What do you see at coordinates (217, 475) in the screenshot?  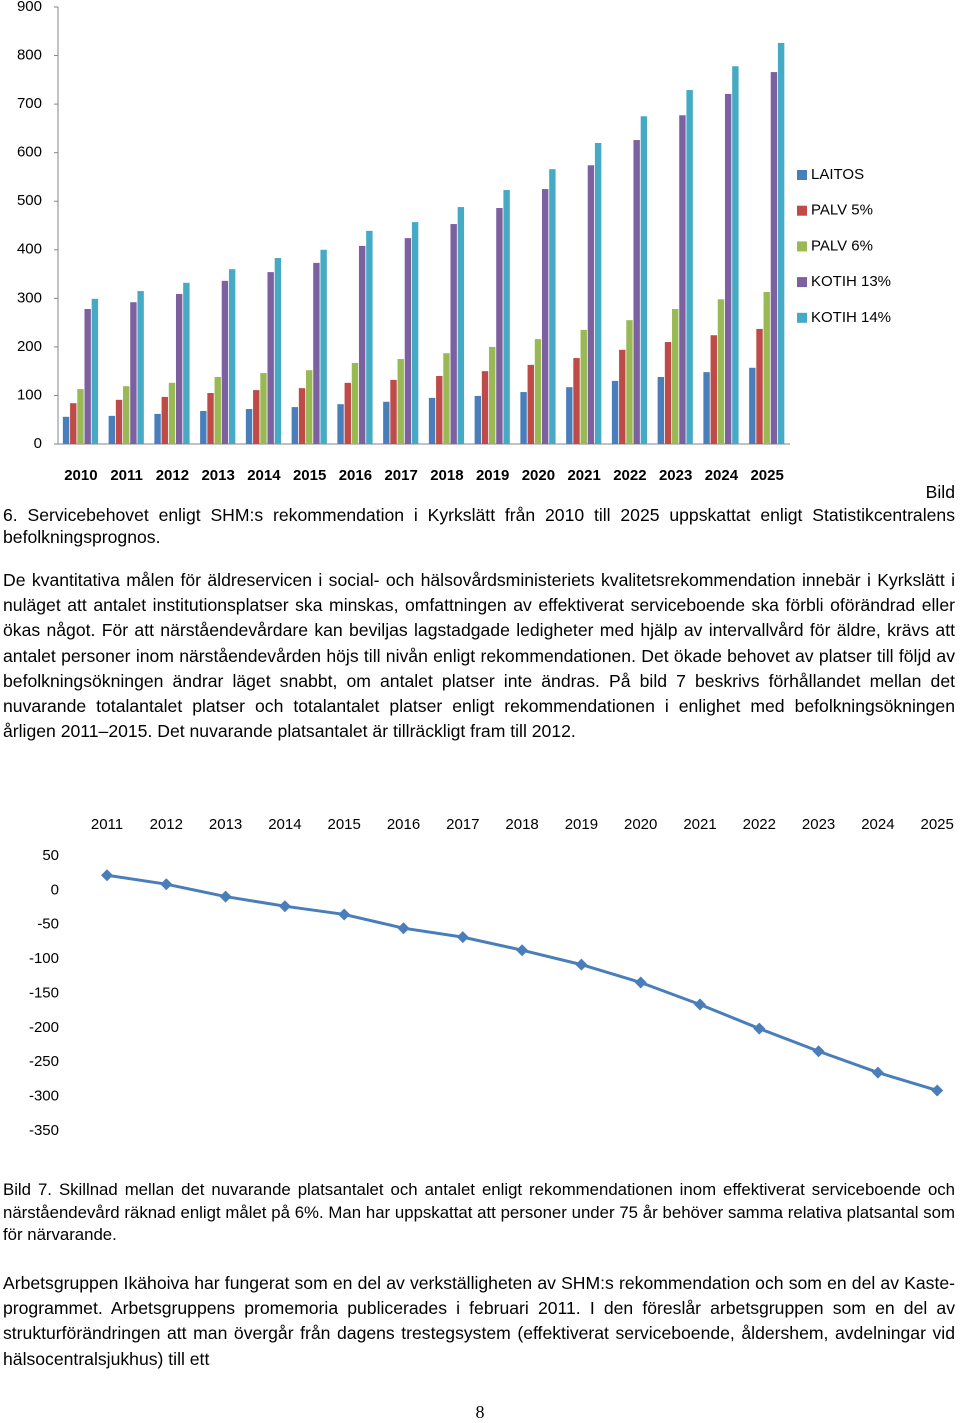 I see `x-tick-label: 2013` at bounding box center [217, 475].